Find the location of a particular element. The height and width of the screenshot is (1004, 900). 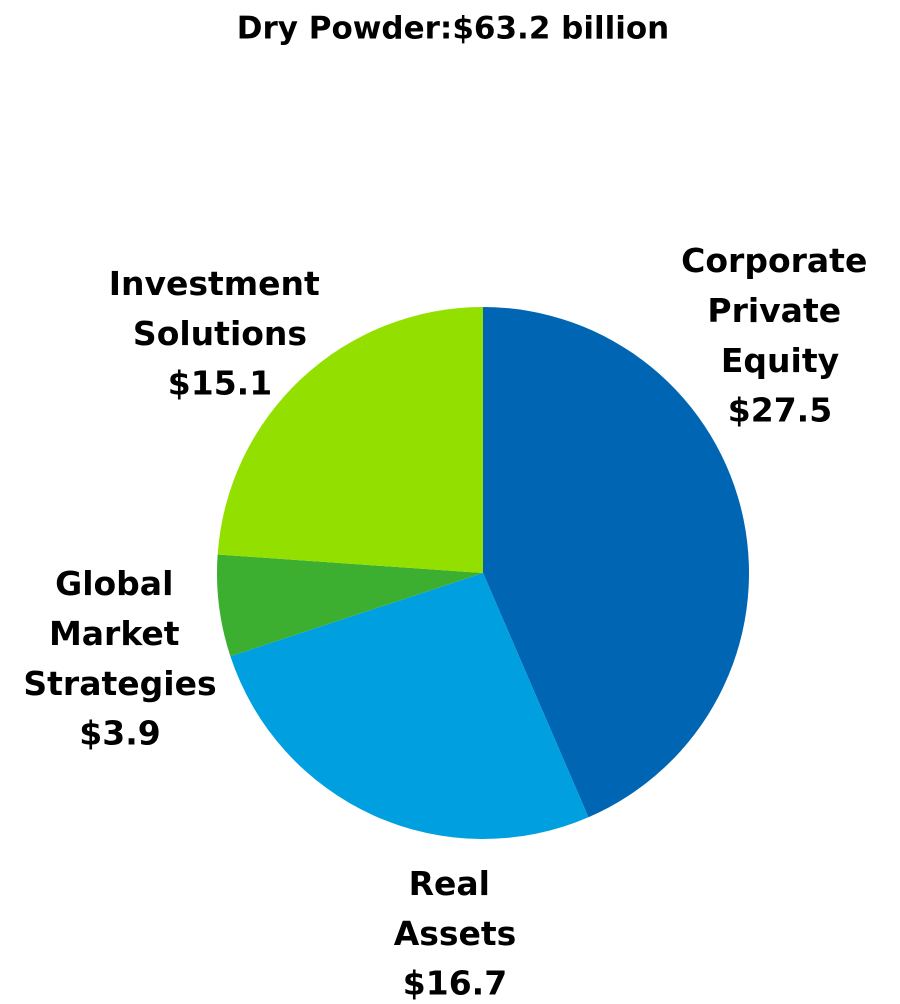

label-line: Market is located at coordinates (120, 633).